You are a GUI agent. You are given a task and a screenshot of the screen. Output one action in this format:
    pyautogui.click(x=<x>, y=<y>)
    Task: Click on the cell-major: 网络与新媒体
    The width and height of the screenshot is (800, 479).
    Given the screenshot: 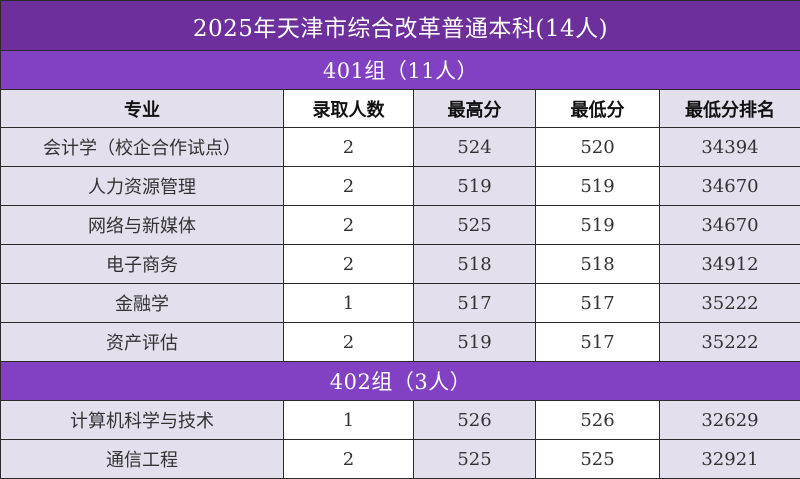 What is the action you would take?
    pyautogui.click(x=142, y=225)
    